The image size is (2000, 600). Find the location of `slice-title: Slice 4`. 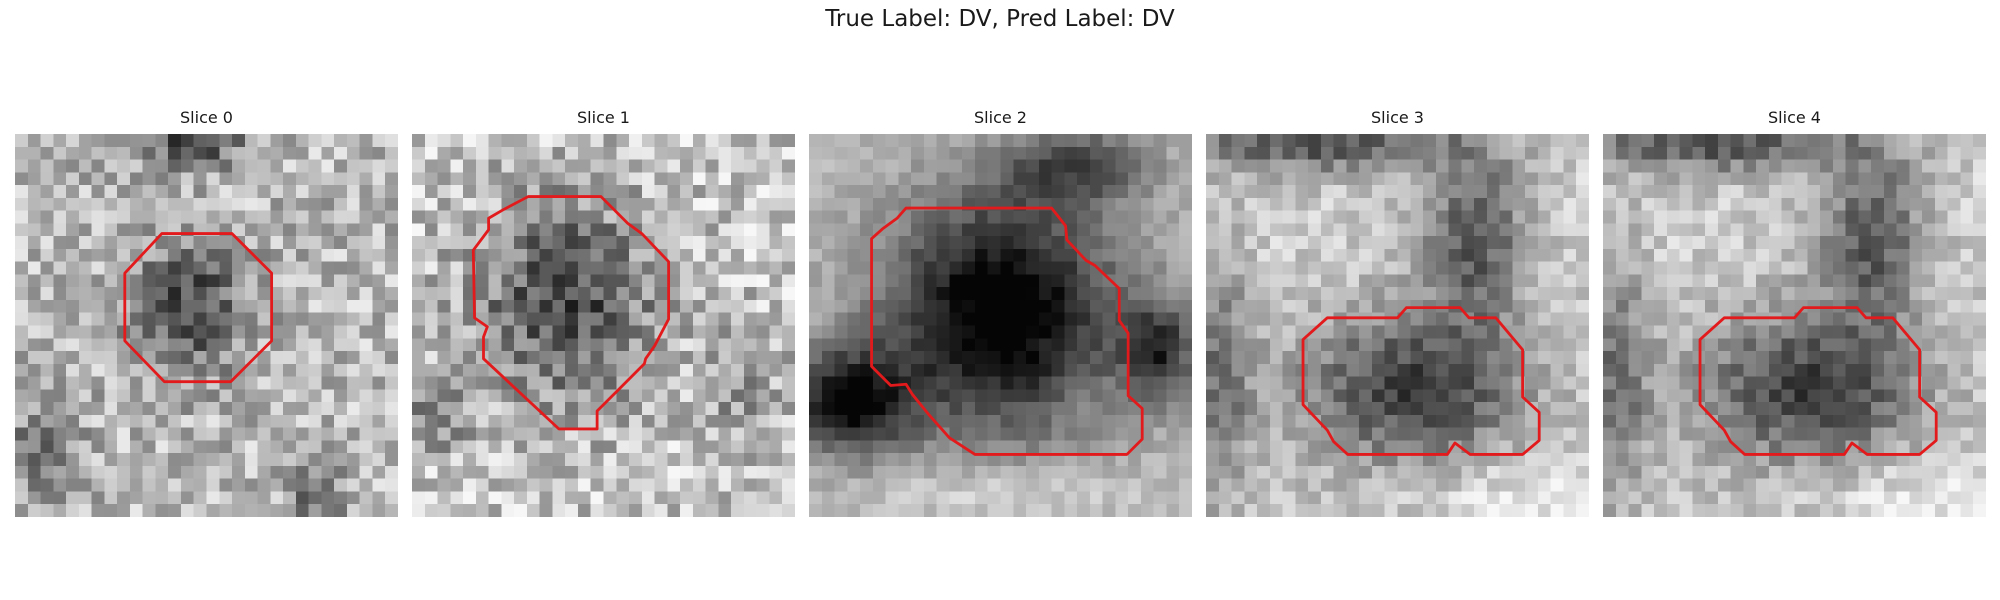

slice-title: Slice 4 is located at coordinates (1794, 117).